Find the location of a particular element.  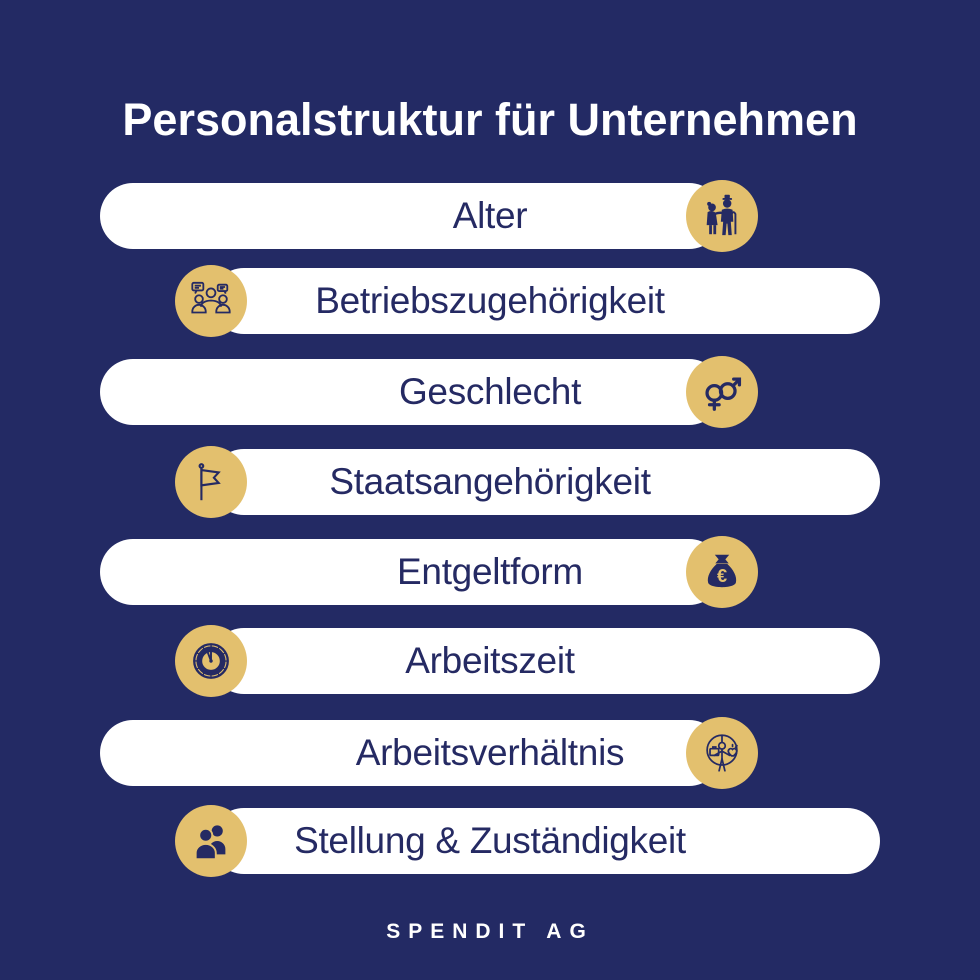

category-row-betriebszugehoerigkeit: Betriebszugehörigkeit is located at coordinates (490, 301).